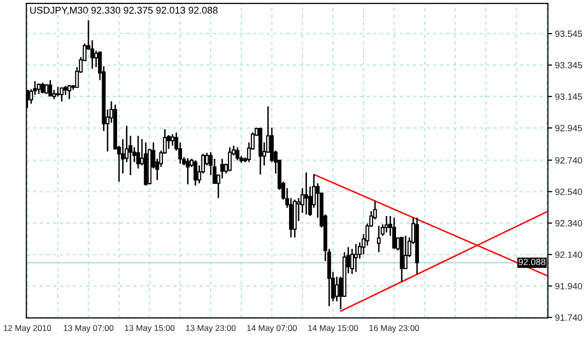 This screenshot has height=340, width=586. I want to click on y-tick-label: 92.340, so click(568, 223).